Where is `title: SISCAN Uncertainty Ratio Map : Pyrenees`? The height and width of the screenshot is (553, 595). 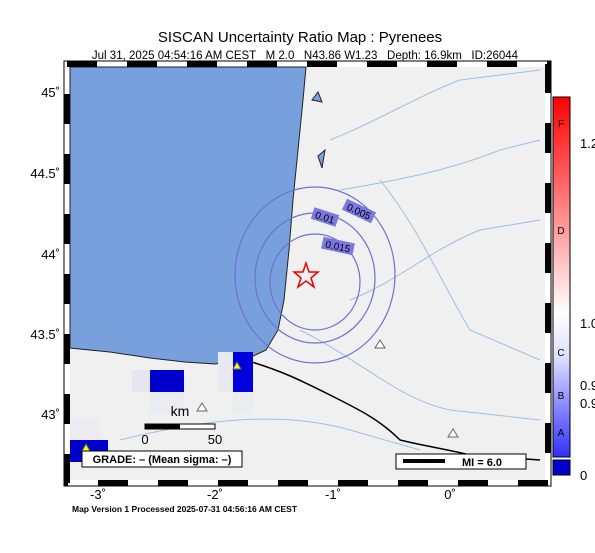 title: SISCAN Uncertainty Ratio Map : Pyrenees is located at coordinates (300, 37).